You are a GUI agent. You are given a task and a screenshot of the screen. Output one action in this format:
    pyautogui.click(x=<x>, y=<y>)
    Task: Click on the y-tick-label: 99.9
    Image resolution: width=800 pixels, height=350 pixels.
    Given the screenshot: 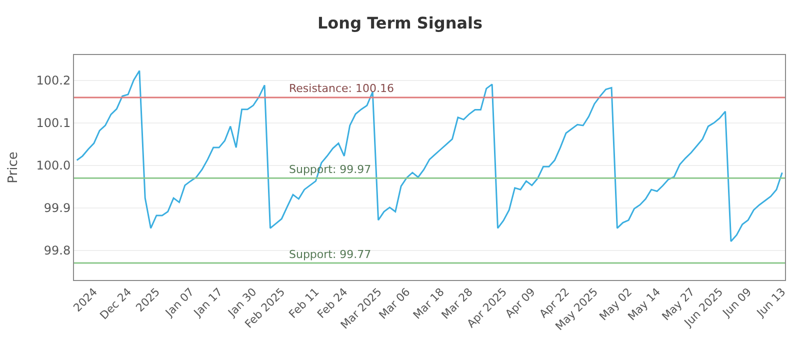 What is the action you would take?
    pyautogui.click(x=57, y=208)
    